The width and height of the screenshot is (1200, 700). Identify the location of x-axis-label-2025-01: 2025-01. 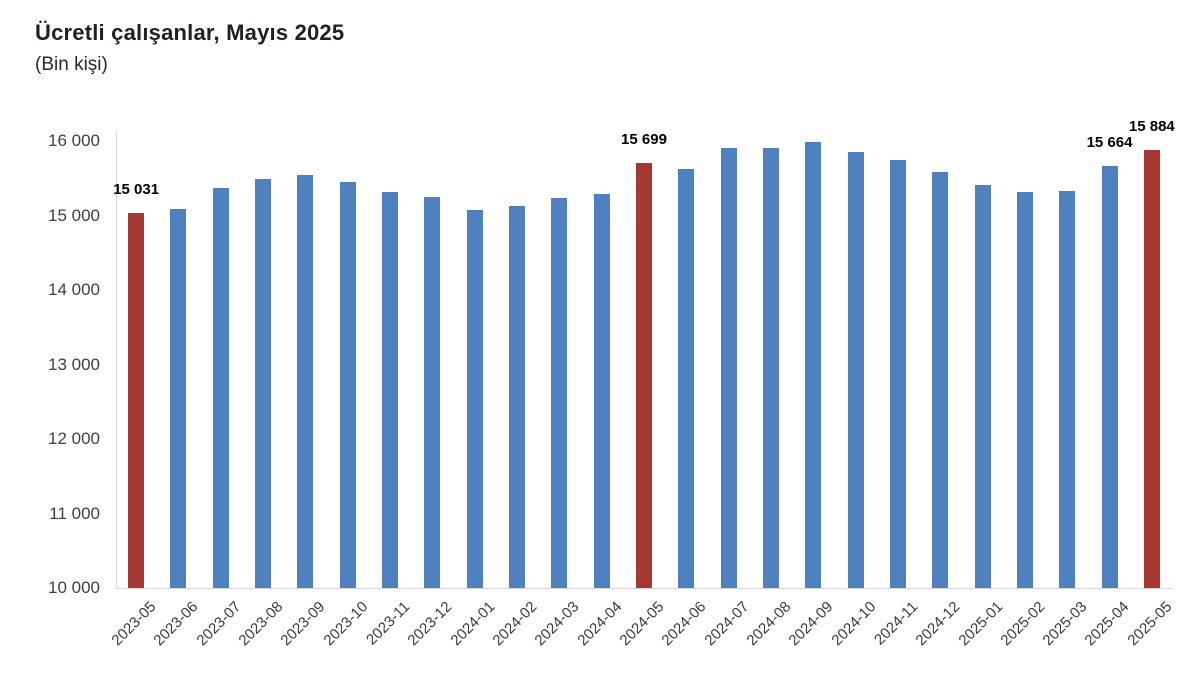
(980, 624).